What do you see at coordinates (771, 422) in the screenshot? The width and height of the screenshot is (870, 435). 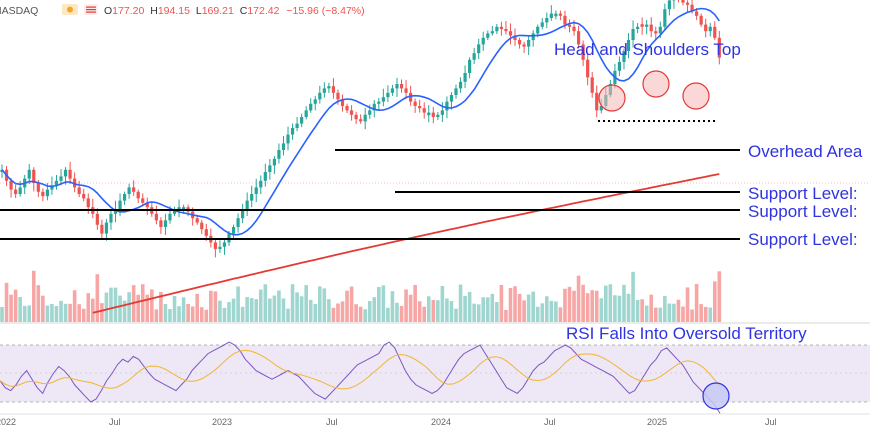 I see `x-tick-jul-2025: Jul` at bounding box center [771, 422].